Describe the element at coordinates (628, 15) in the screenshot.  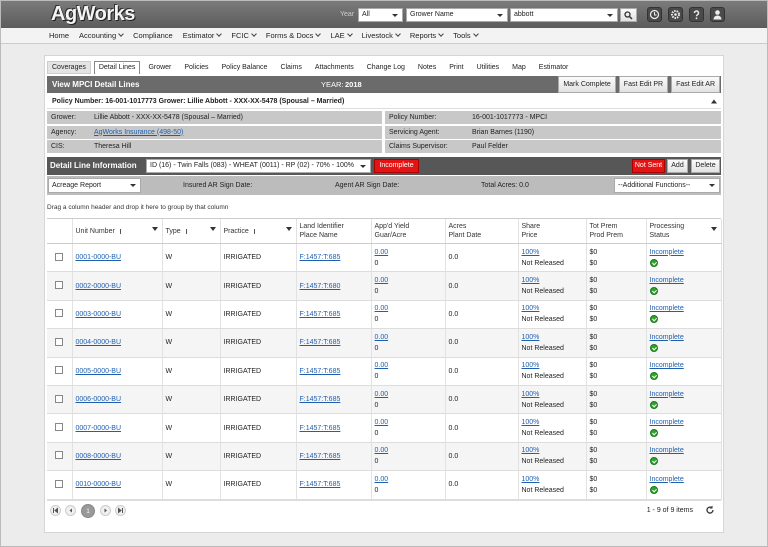
I see `search-button` at that location.